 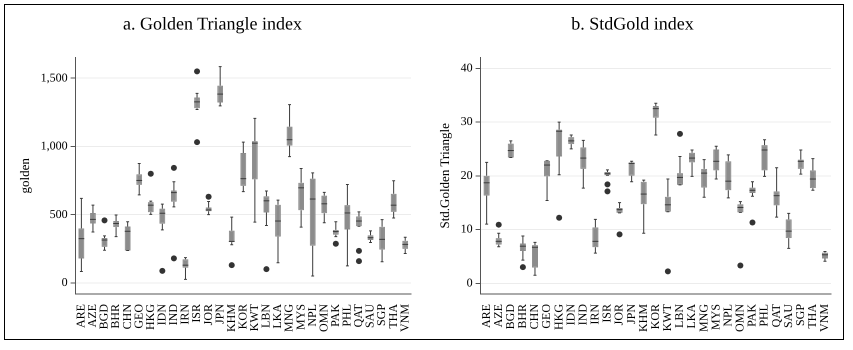 I want to click on y-tick-label: 500, so click(x=59, y=213).